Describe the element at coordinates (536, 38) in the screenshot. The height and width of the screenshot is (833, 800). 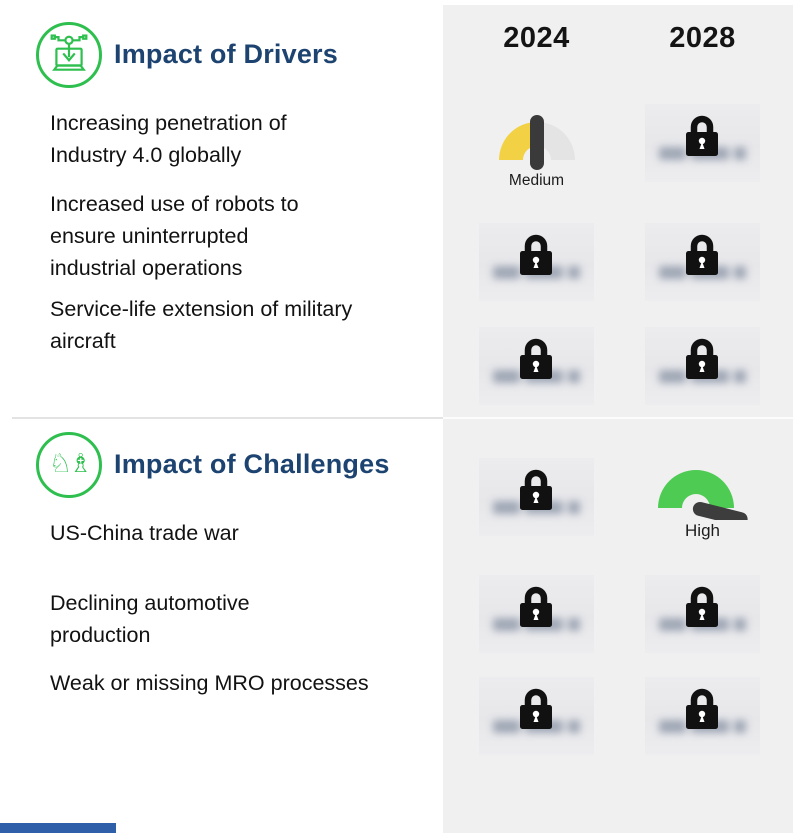
I see `column-header-2024: 2024` at that location.